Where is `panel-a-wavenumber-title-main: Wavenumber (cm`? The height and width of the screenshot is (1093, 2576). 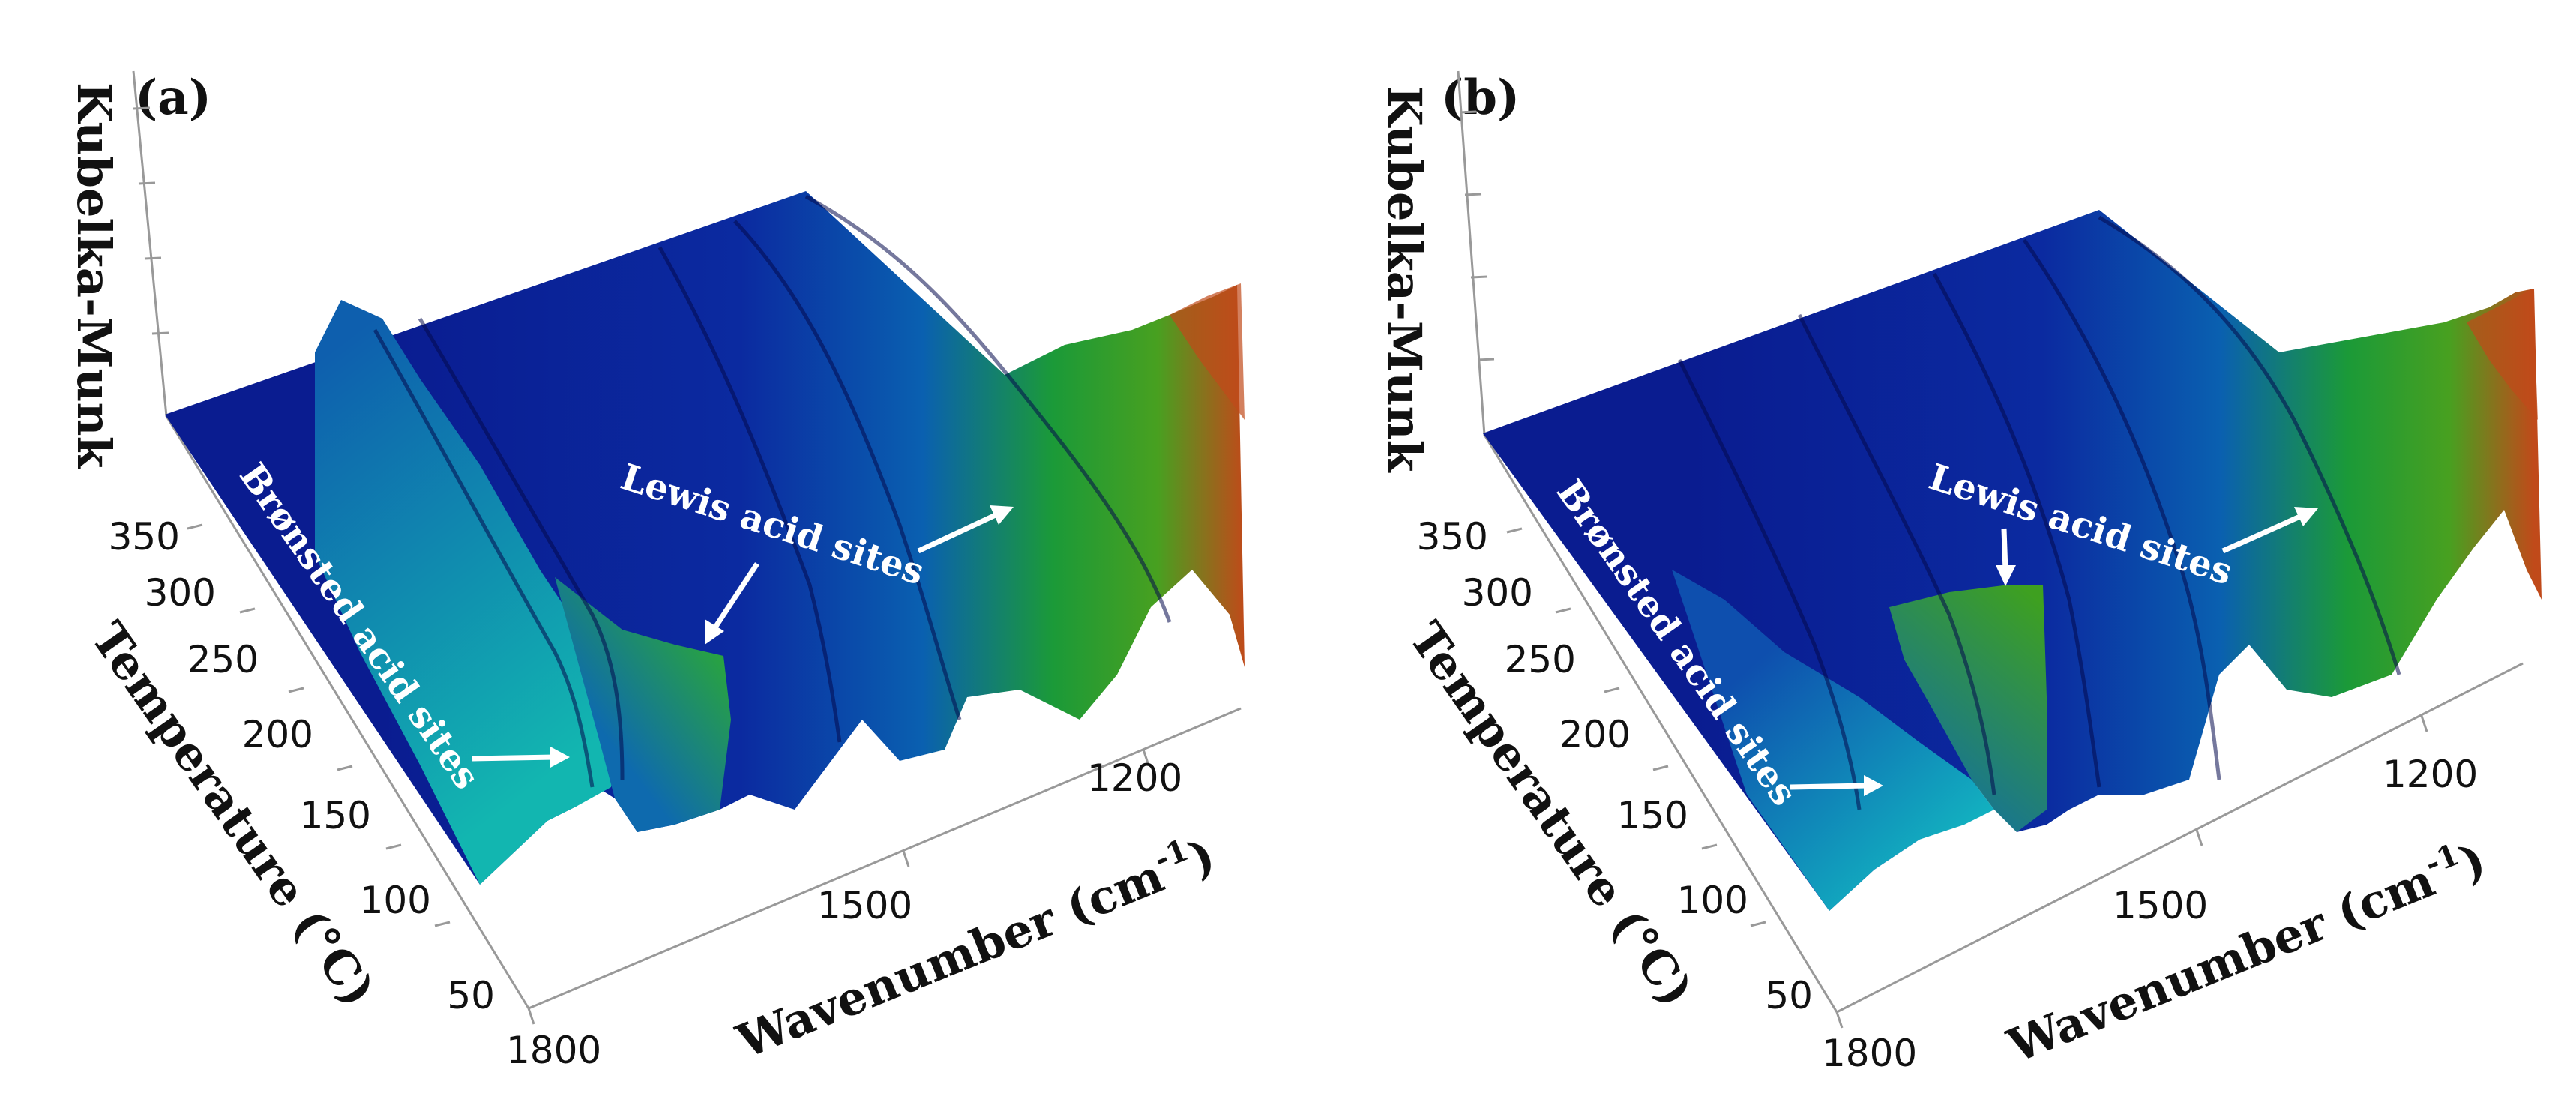 panel-a-wavenumber-title-main: Wavenumber (cm is located at coordinates (950, 958).